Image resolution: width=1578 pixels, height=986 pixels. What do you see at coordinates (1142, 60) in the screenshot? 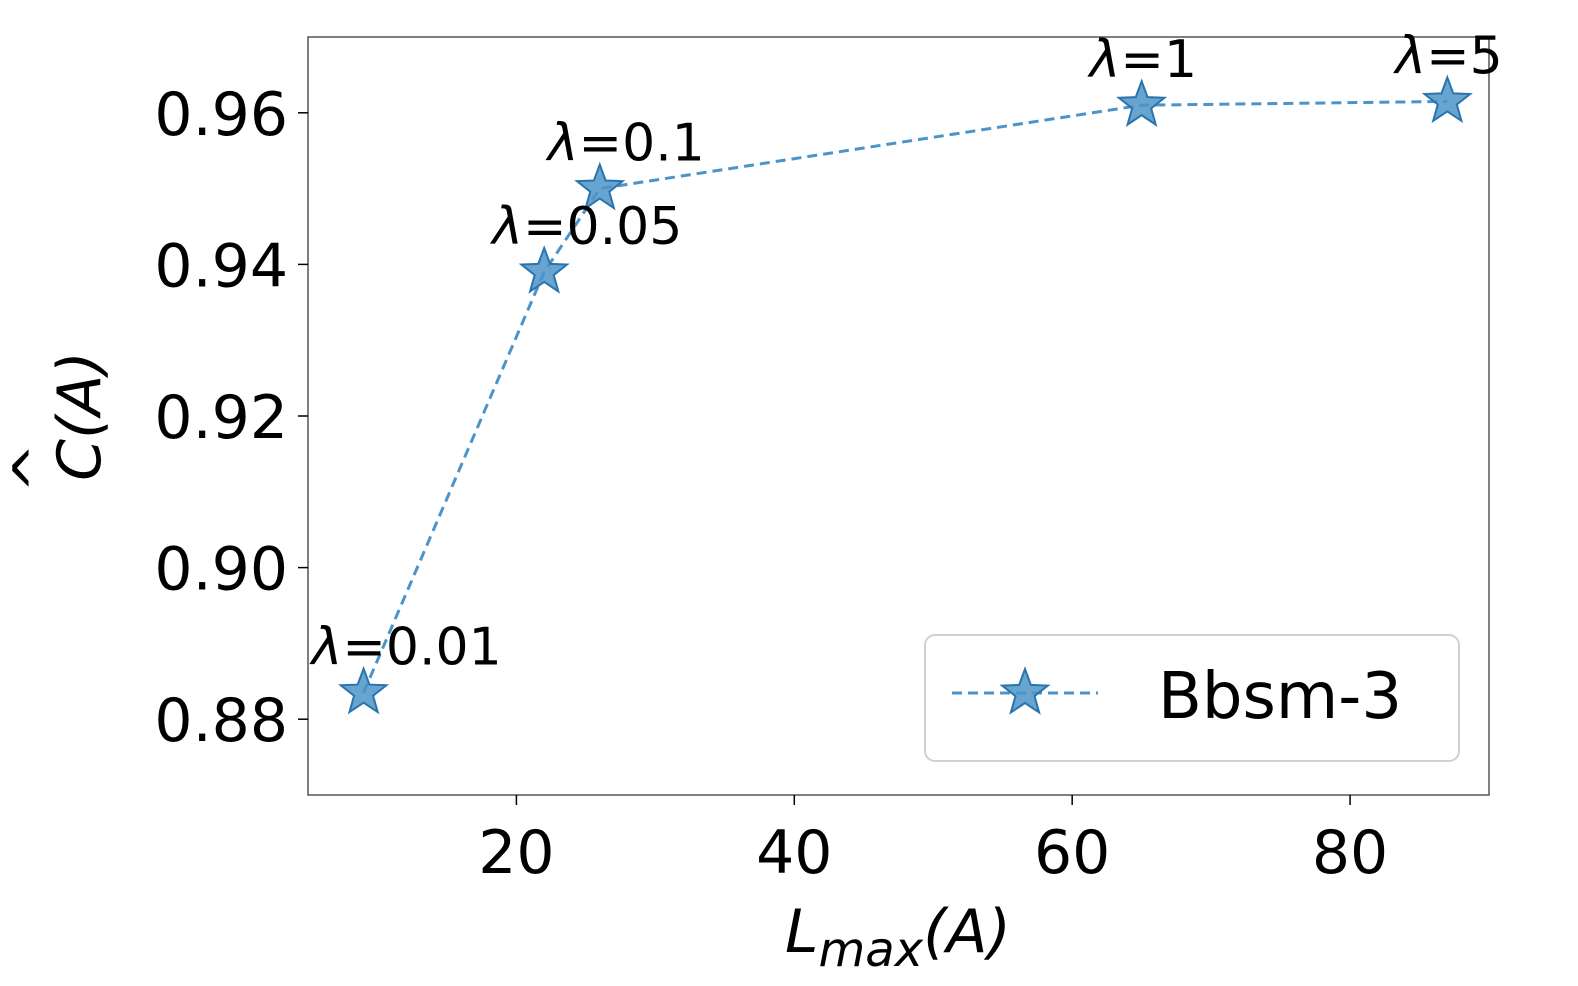
I see `data-point-label: λ=1` at bounding box center [1142, 60].